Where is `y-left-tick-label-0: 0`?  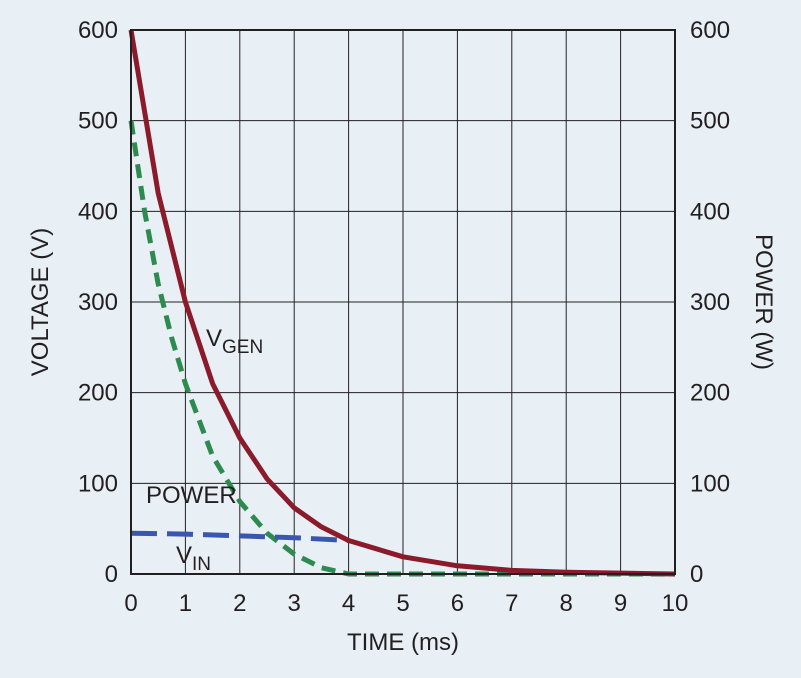 y-left-tick-label-0: 0 is located at coordinates (111, 574).